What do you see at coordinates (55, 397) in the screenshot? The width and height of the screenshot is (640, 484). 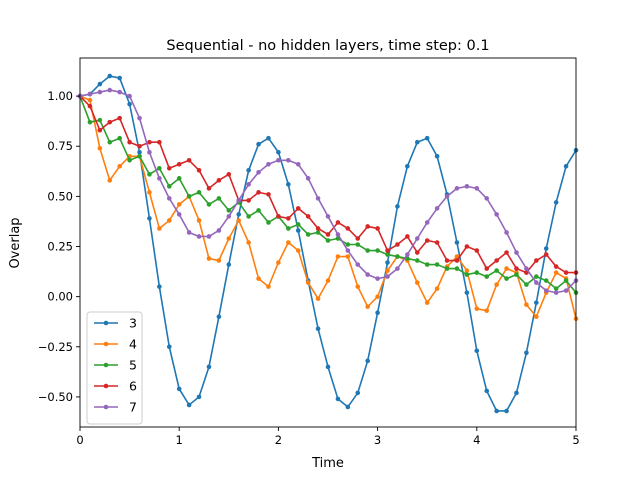 I see `y-tick-label: −0.50` at bounding box center [55, 397].